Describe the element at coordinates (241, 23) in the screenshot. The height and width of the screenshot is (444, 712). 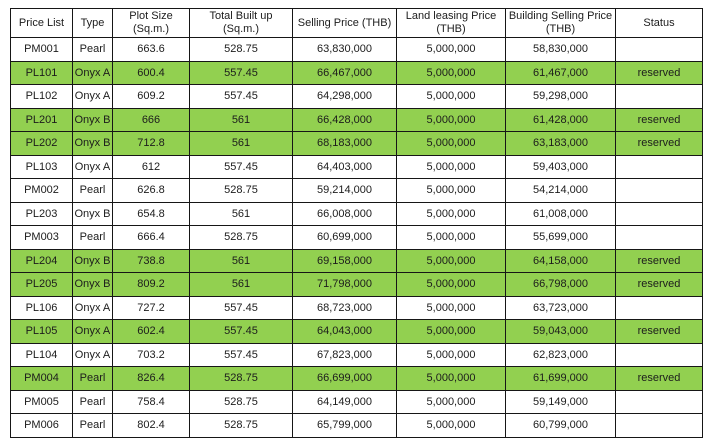
I see `column-header-total-built-up: Total Built up (Sq.m.)` at that location.